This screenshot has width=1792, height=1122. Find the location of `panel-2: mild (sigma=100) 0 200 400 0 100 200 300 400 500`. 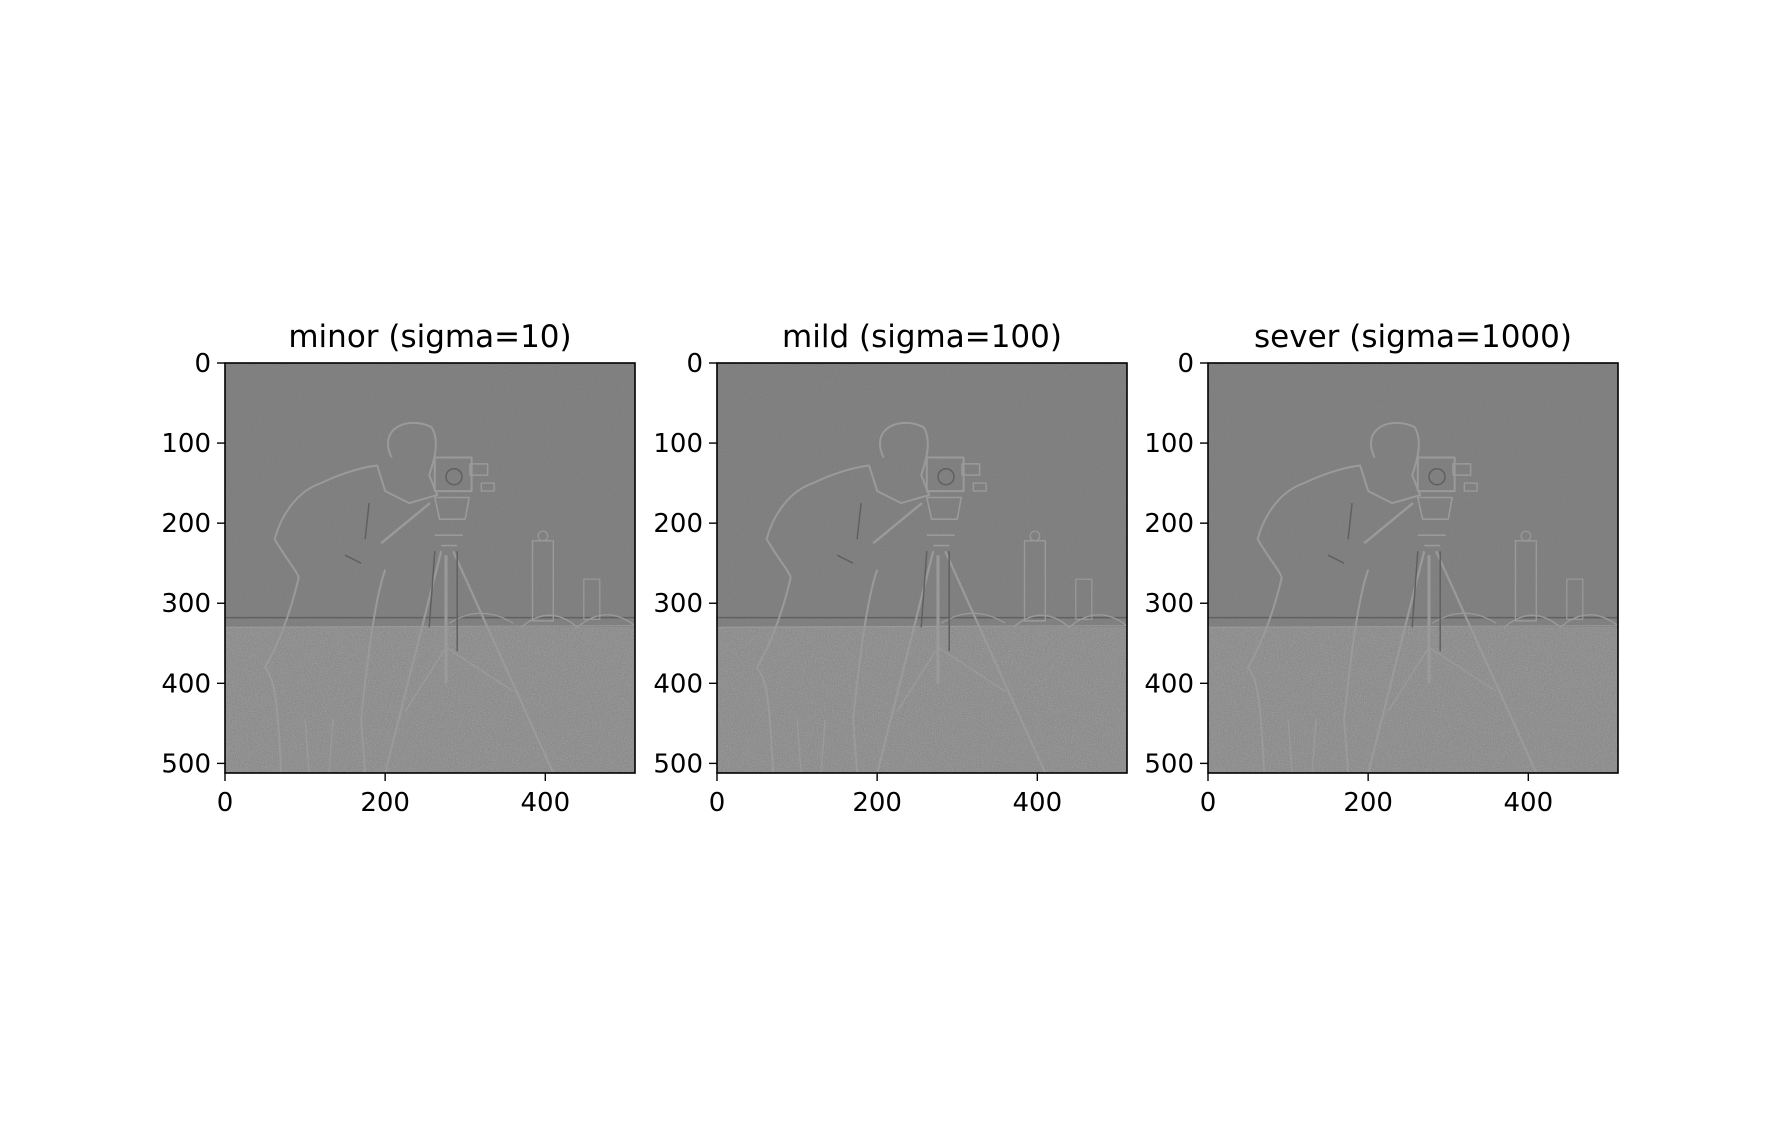

panel-2: mild (sigma=100) 0 200 400 0 100 200 300 400 500 is located at coordinates (890, 568).